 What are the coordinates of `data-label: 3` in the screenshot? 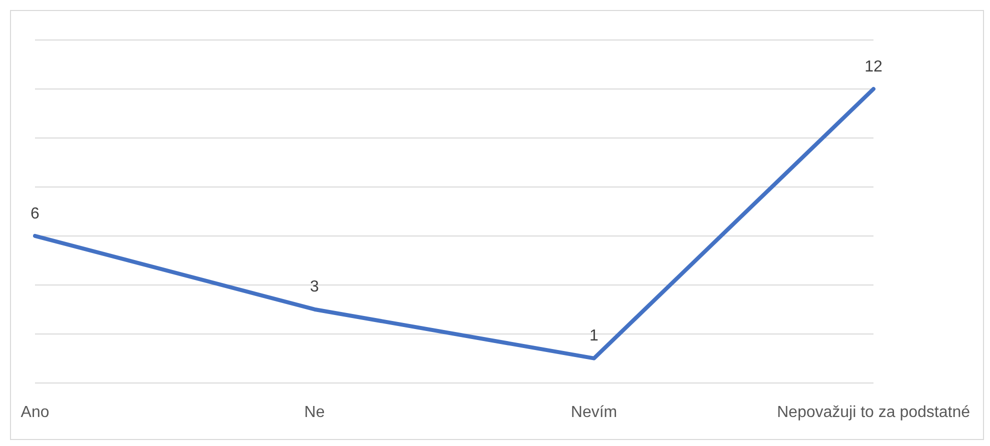 It's located at (315, 287).